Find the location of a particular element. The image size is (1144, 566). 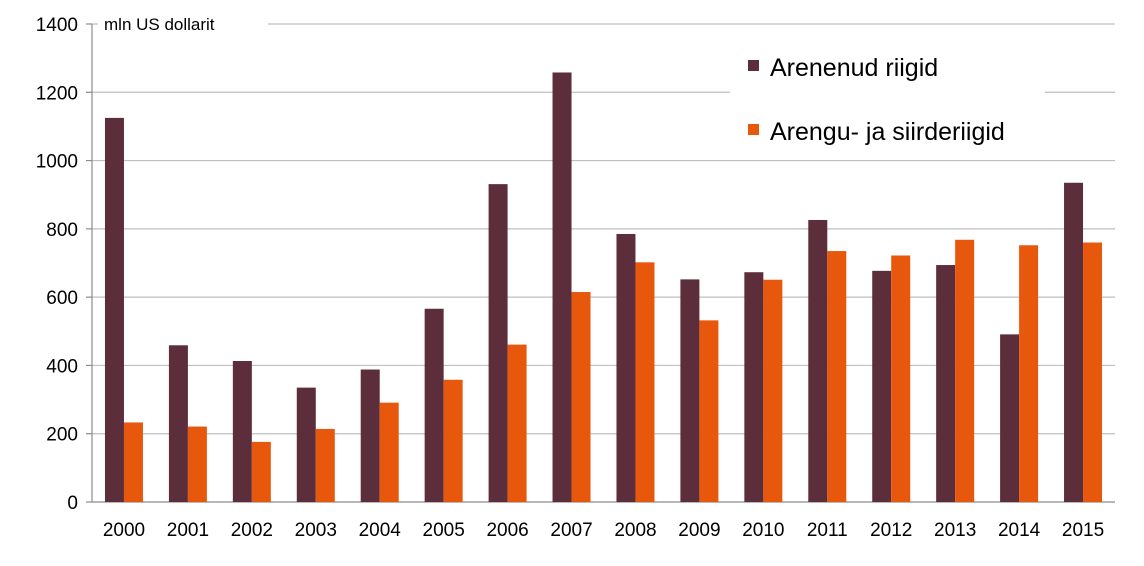

bar-arengu-ja-siirderiigid-2006 is located at coordinates (517, 423).